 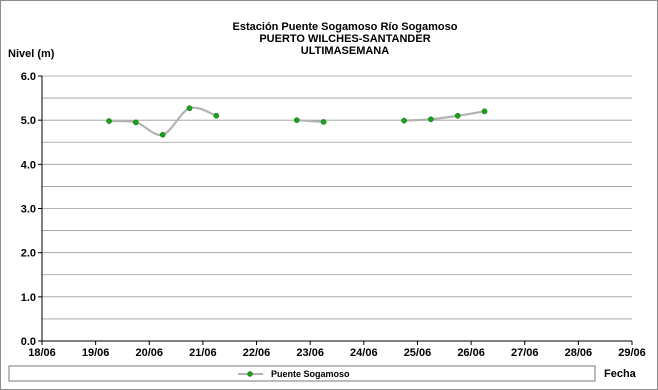 I want to click on chart-title-line-2: PUERTO WILCHES-SANTANDER, so click(x=344, y=39).